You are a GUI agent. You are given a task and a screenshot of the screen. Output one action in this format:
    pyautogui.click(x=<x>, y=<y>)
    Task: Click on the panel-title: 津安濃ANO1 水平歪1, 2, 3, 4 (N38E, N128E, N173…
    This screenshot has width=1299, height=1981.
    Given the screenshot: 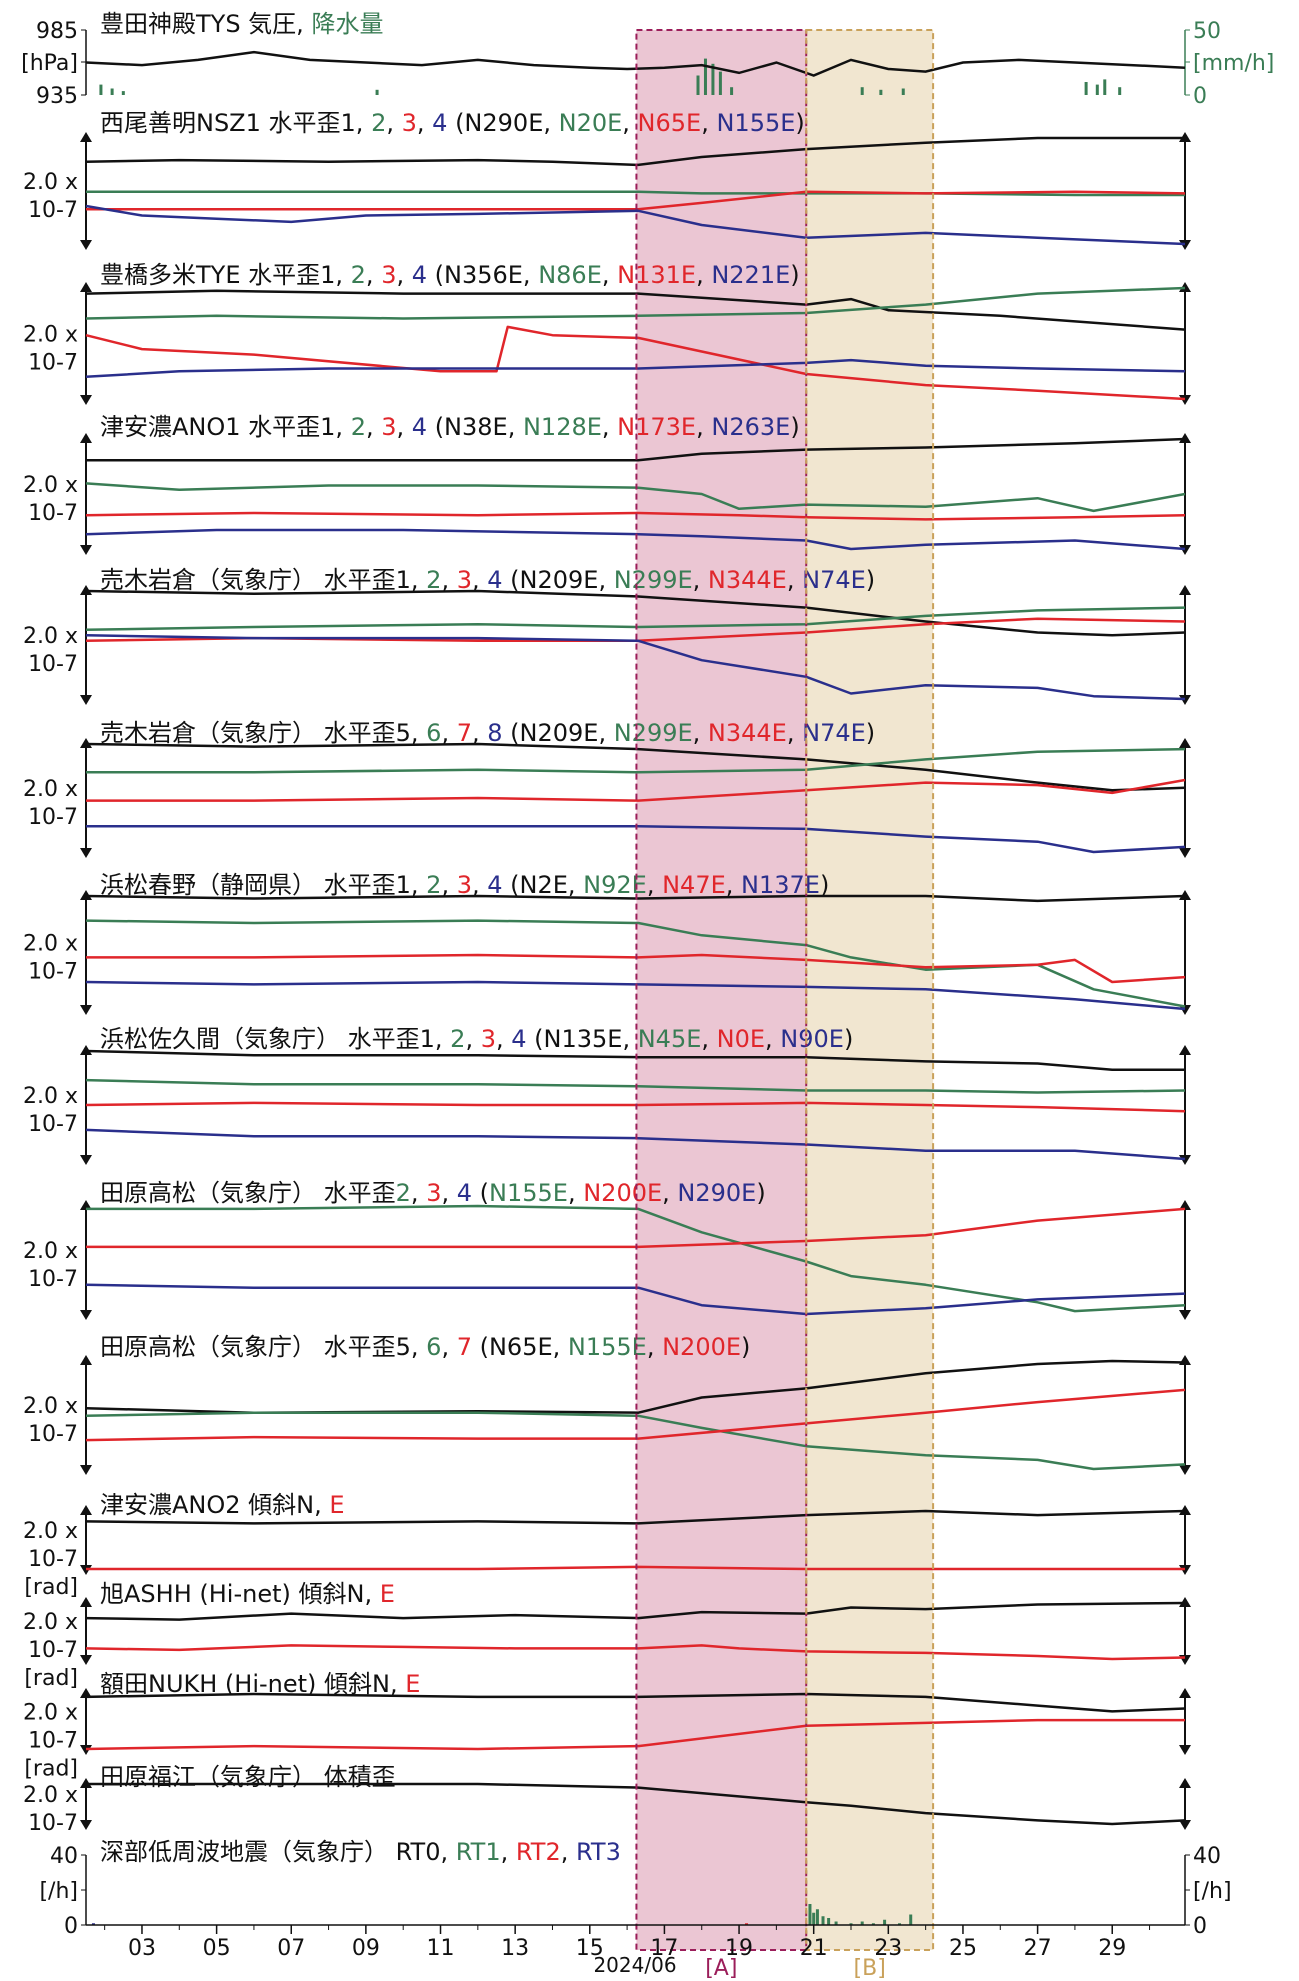 What is the action you would take?
    pyautogui.click(x=450, y=427)
    